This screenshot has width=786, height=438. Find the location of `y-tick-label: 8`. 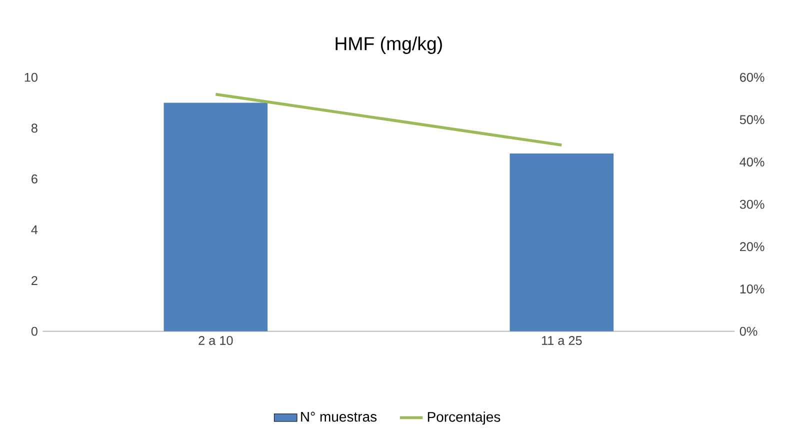

y-tick-label: 8 is located at coordinates (34, 128).